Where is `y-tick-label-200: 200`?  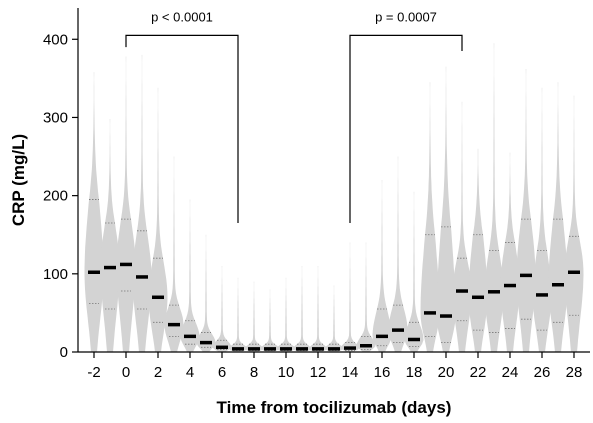 y-tick-label-200: 200 is located at coordinates (55, 196).